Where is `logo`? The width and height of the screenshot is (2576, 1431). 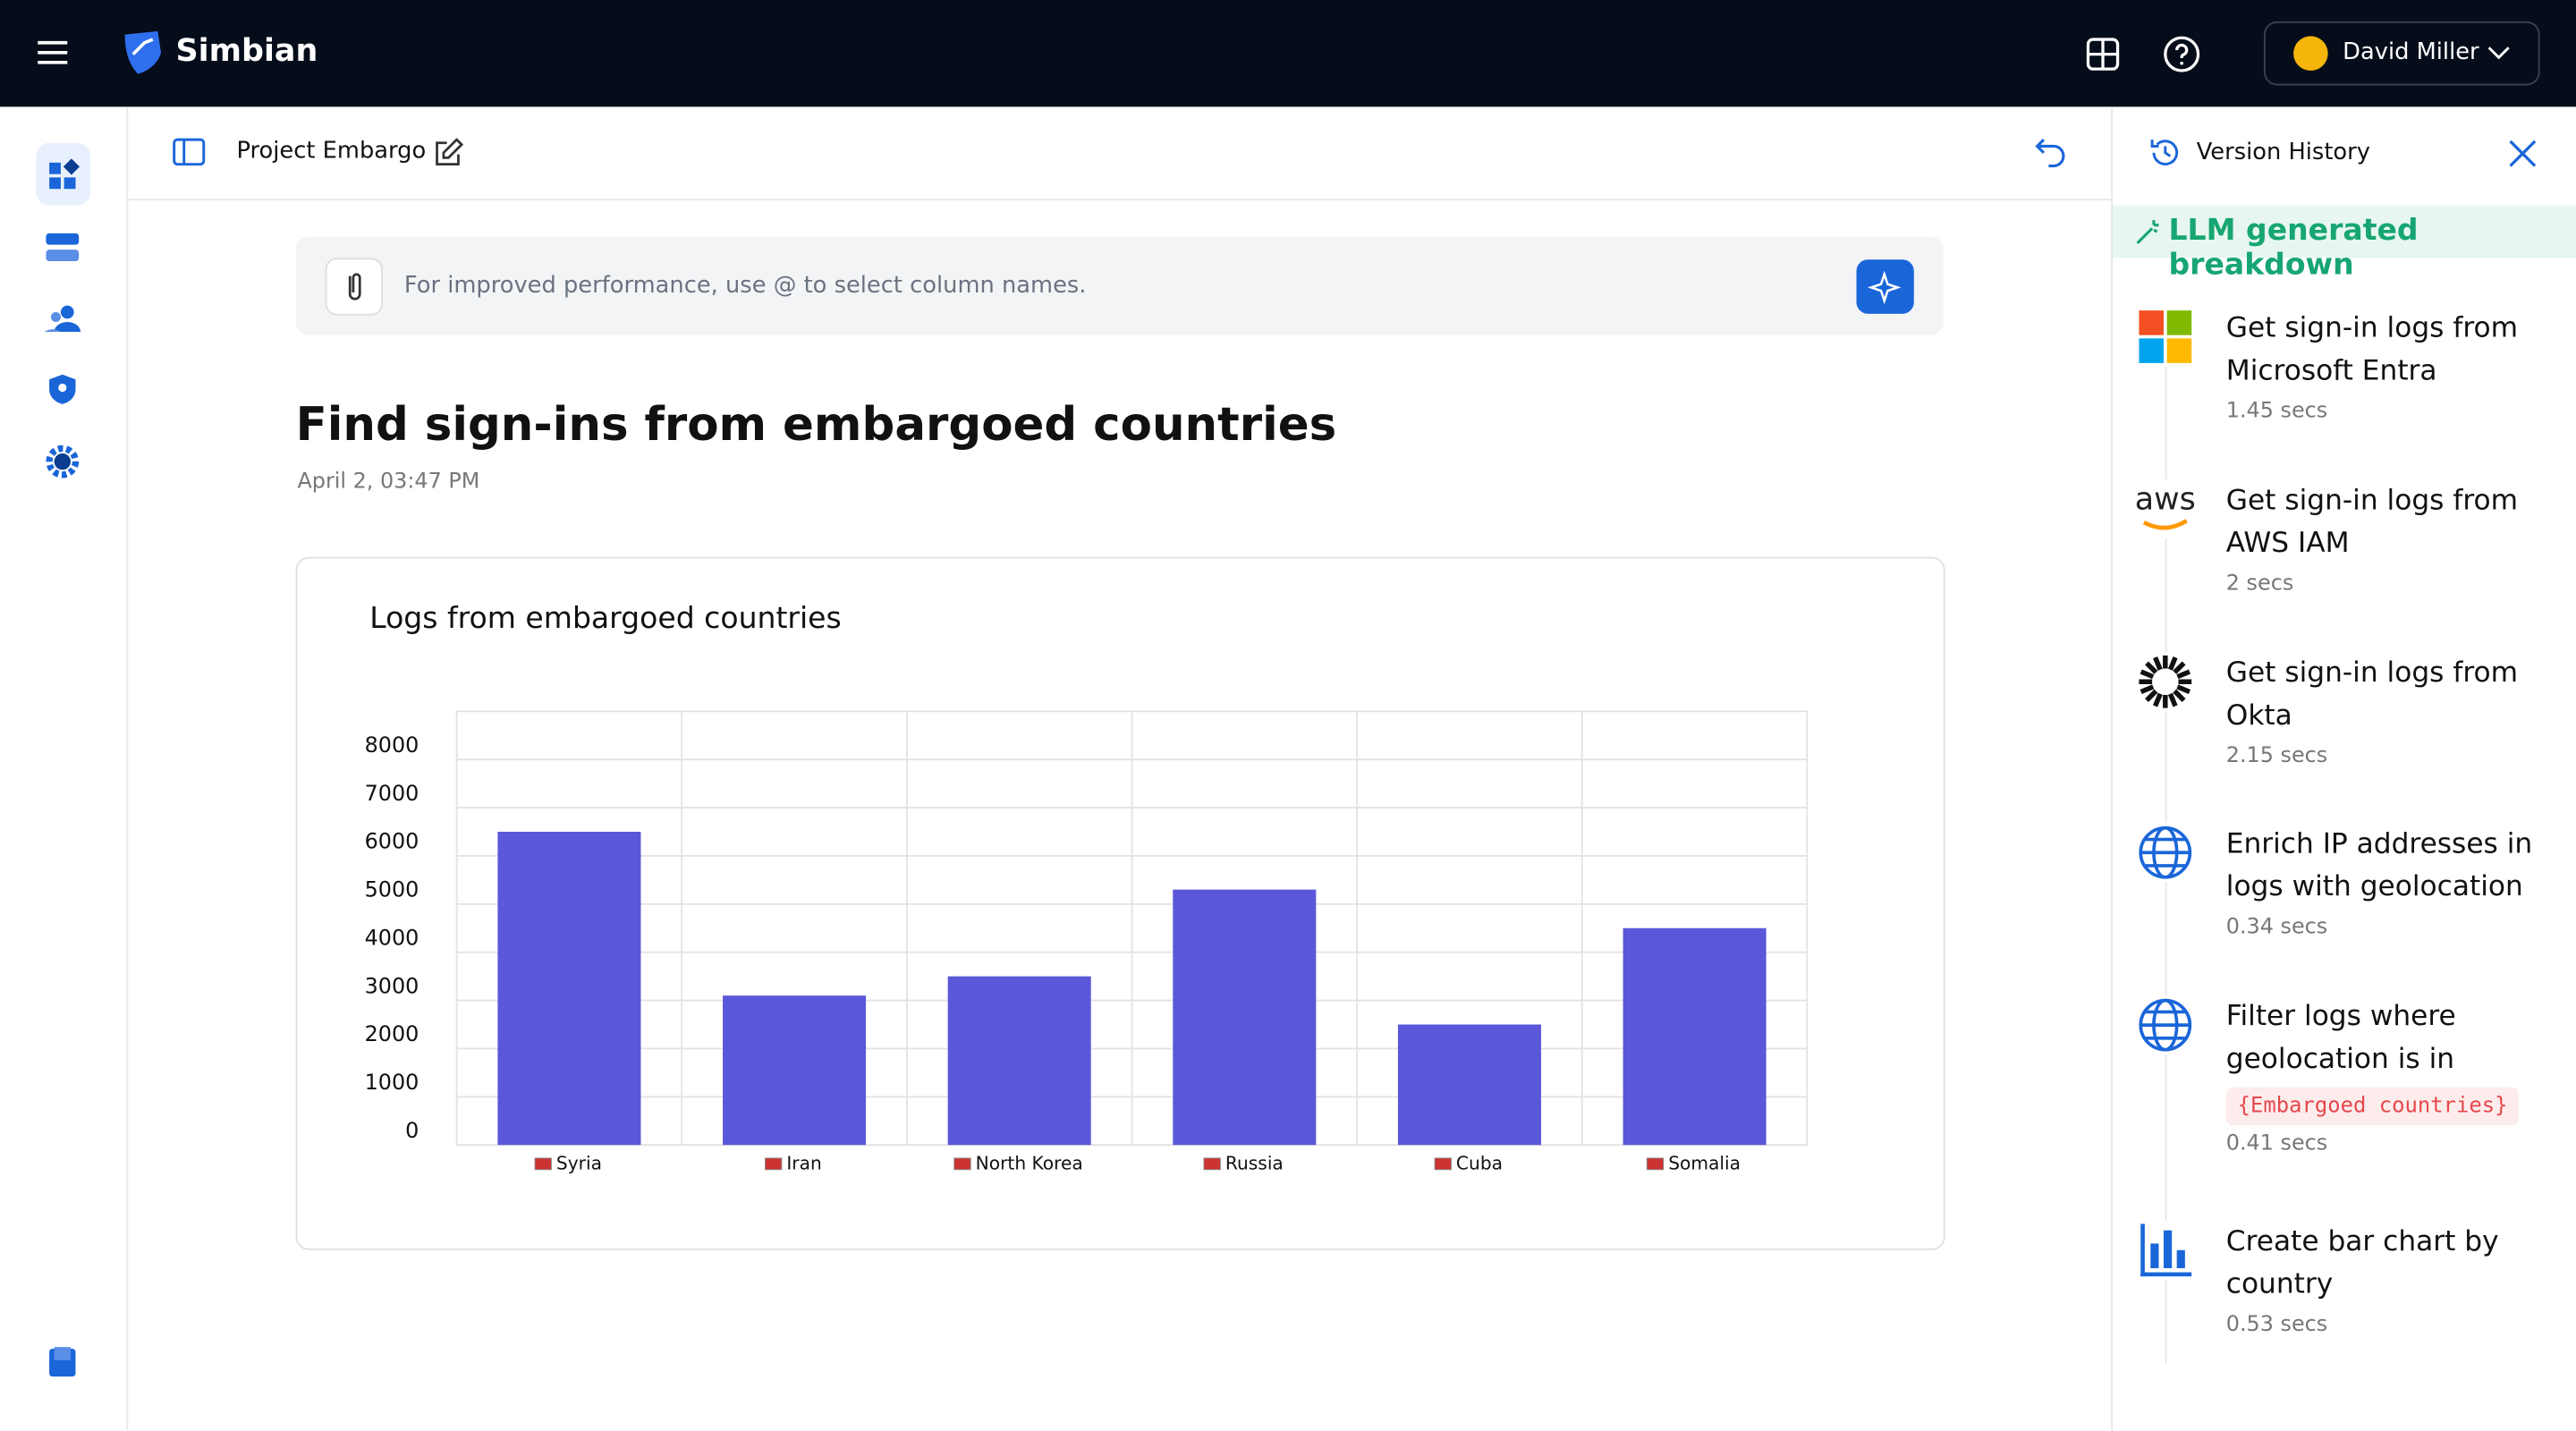
logo is located at coordinates (143, 52).